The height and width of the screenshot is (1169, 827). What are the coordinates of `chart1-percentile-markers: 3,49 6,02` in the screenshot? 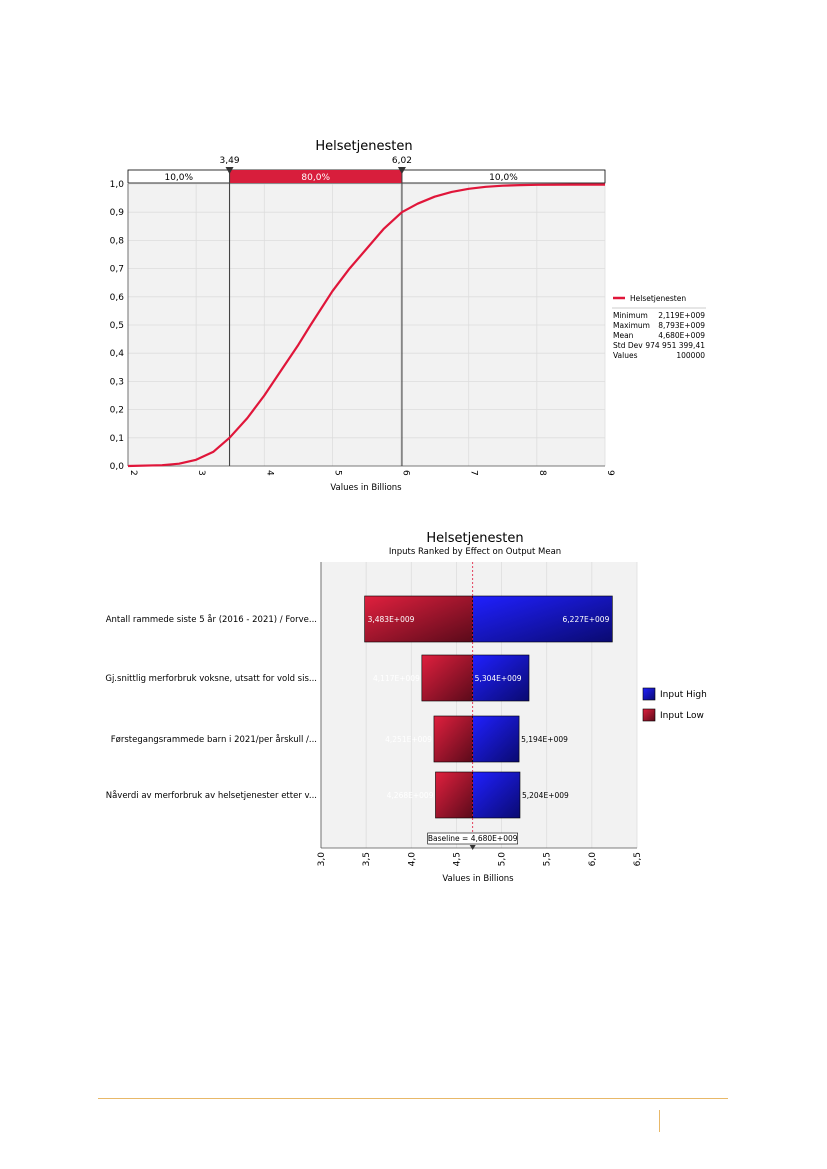 It's located at (316, 311).